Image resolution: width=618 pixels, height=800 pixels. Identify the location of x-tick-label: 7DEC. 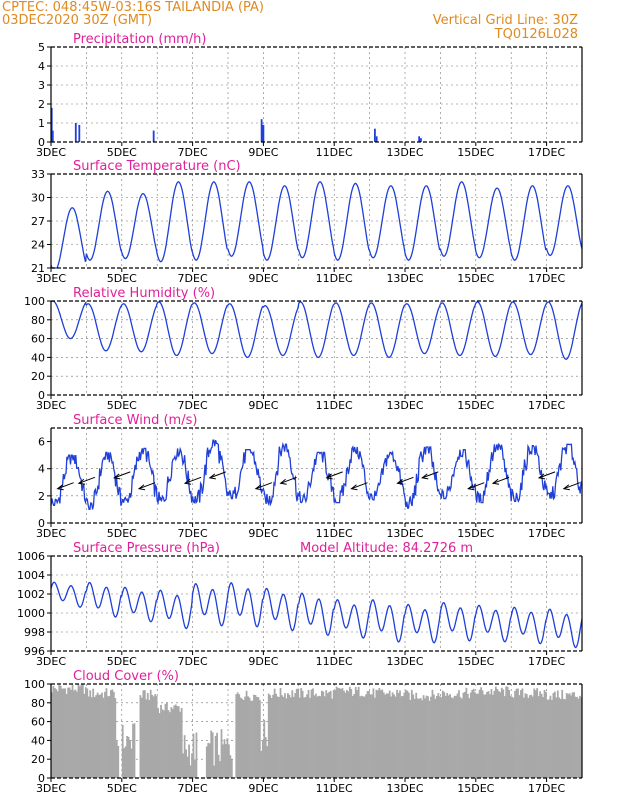
(193, 788).